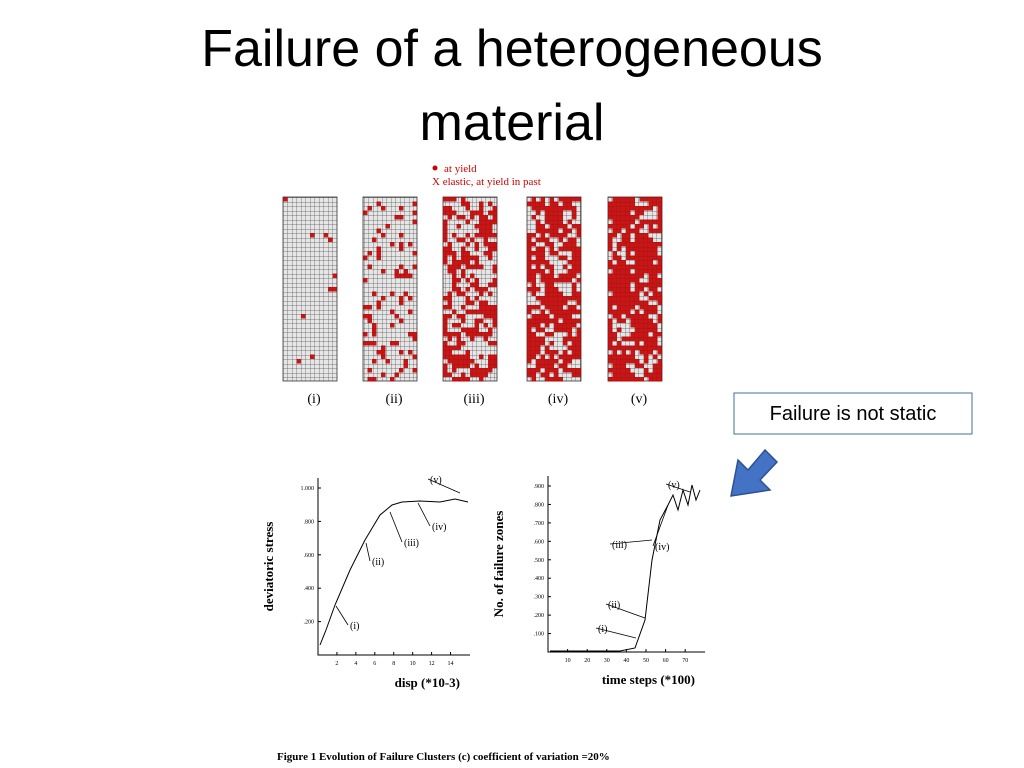 This screenshot has height=768, width=1024. What do you see at coordinates (439, 527) in the screenshot?
I see `annotation: (iv)` at bounding box center [439, 527].